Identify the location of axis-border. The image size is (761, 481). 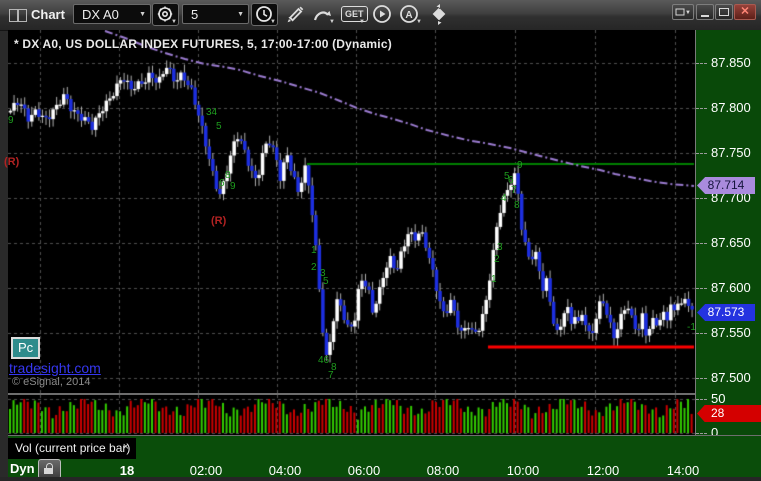
(695, 253).